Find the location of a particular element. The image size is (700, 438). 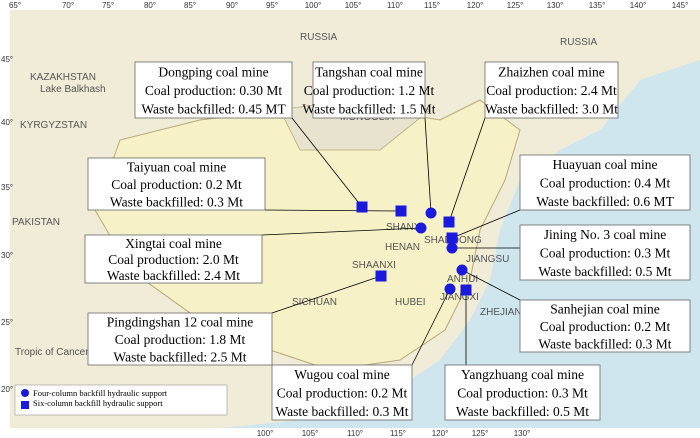

longitude-tick: 65° is located at coordinates (15, 5).